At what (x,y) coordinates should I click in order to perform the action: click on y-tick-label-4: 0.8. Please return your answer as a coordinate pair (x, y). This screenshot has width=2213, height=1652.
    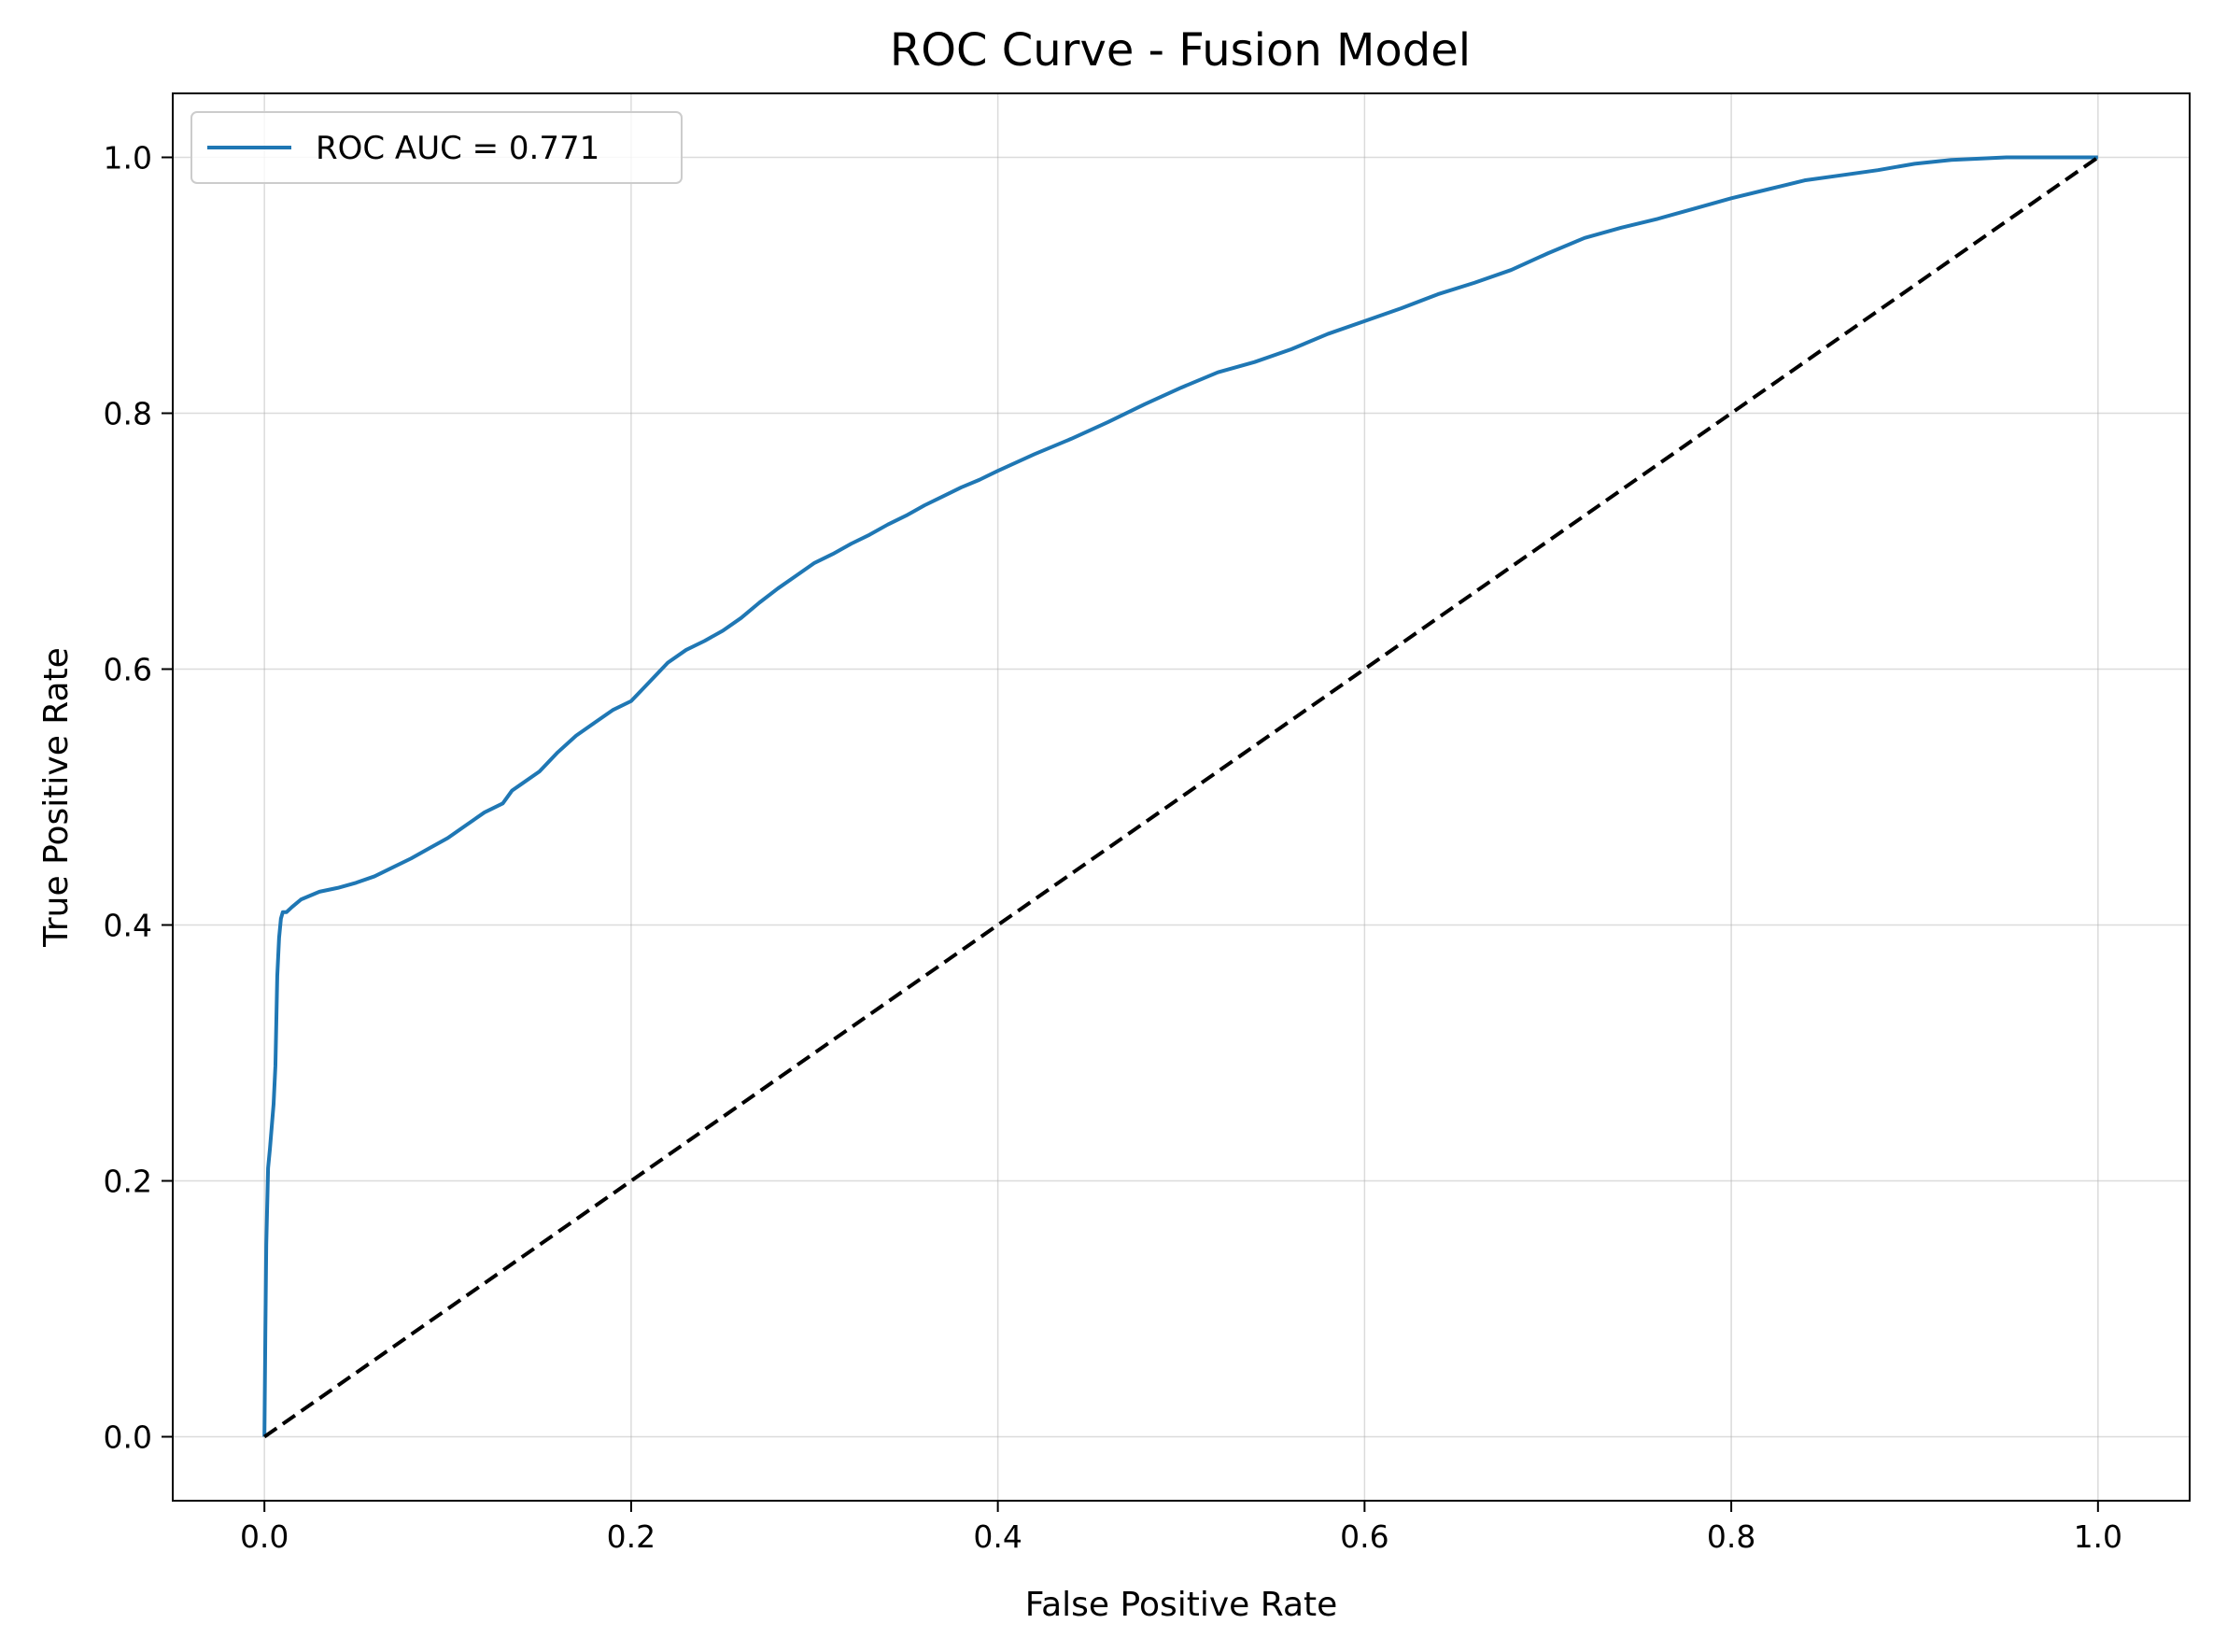
    Looking at the image, I should click on (128, 414).